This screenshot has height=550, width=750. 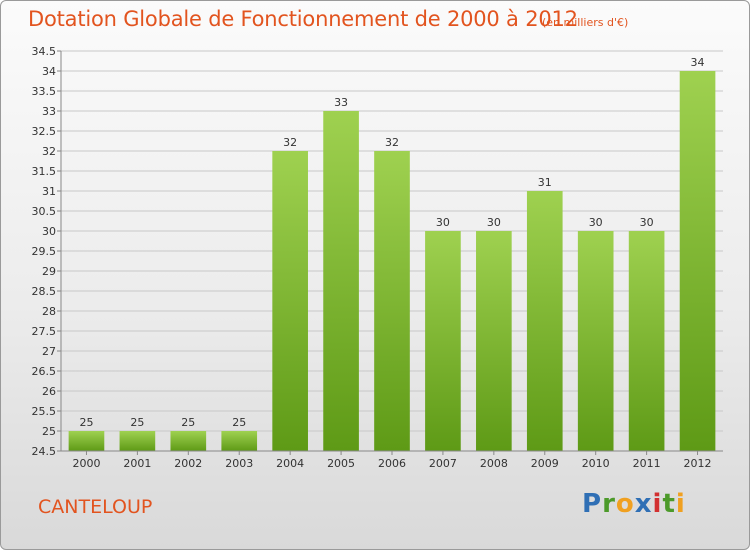 I want to click on bar-2005, so click(x=341, y=281).